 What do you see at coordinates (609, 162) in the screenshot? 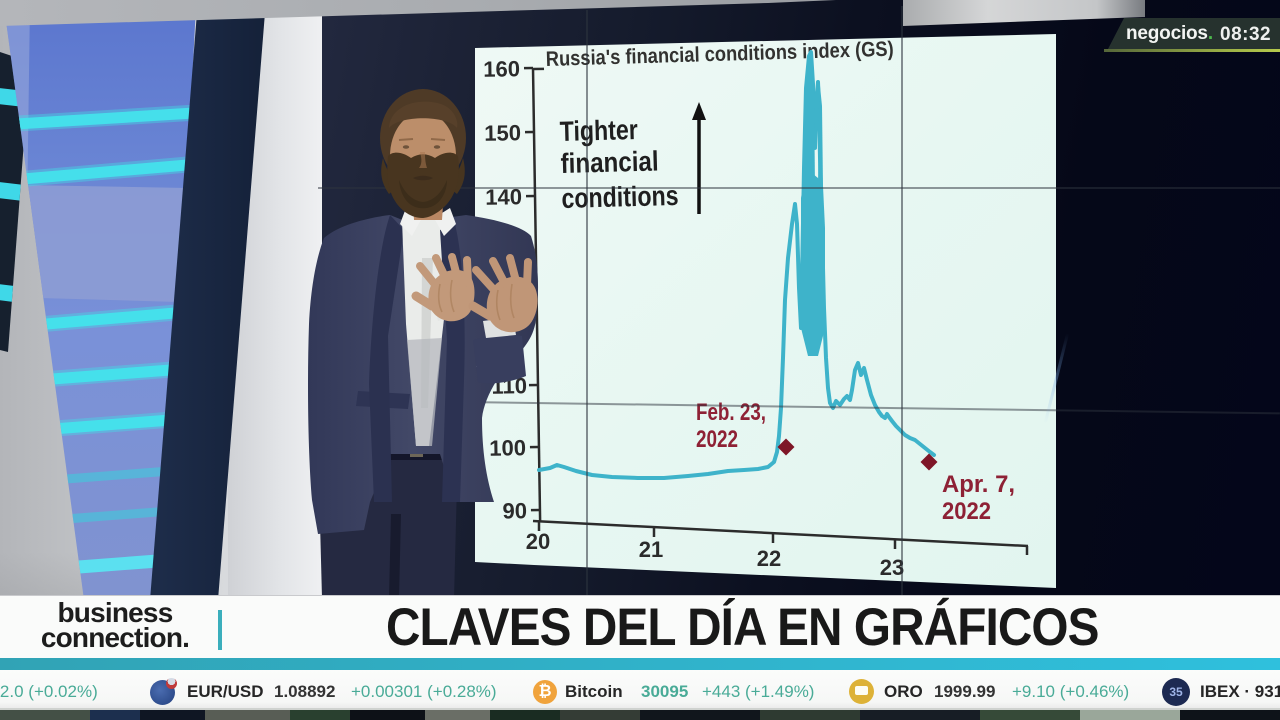
I see `svg-text: financial` at bounding box center [609, 162].